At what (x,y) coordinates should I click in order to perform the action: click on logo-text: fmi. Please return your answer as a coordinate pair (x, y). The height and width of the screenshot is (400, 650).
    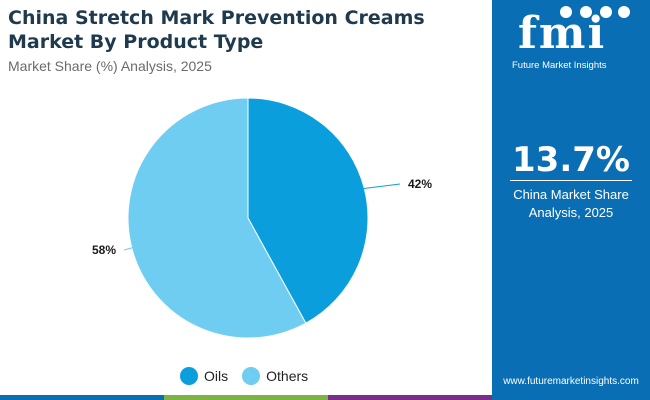
    Looking at the image, I should click on (562, 33).